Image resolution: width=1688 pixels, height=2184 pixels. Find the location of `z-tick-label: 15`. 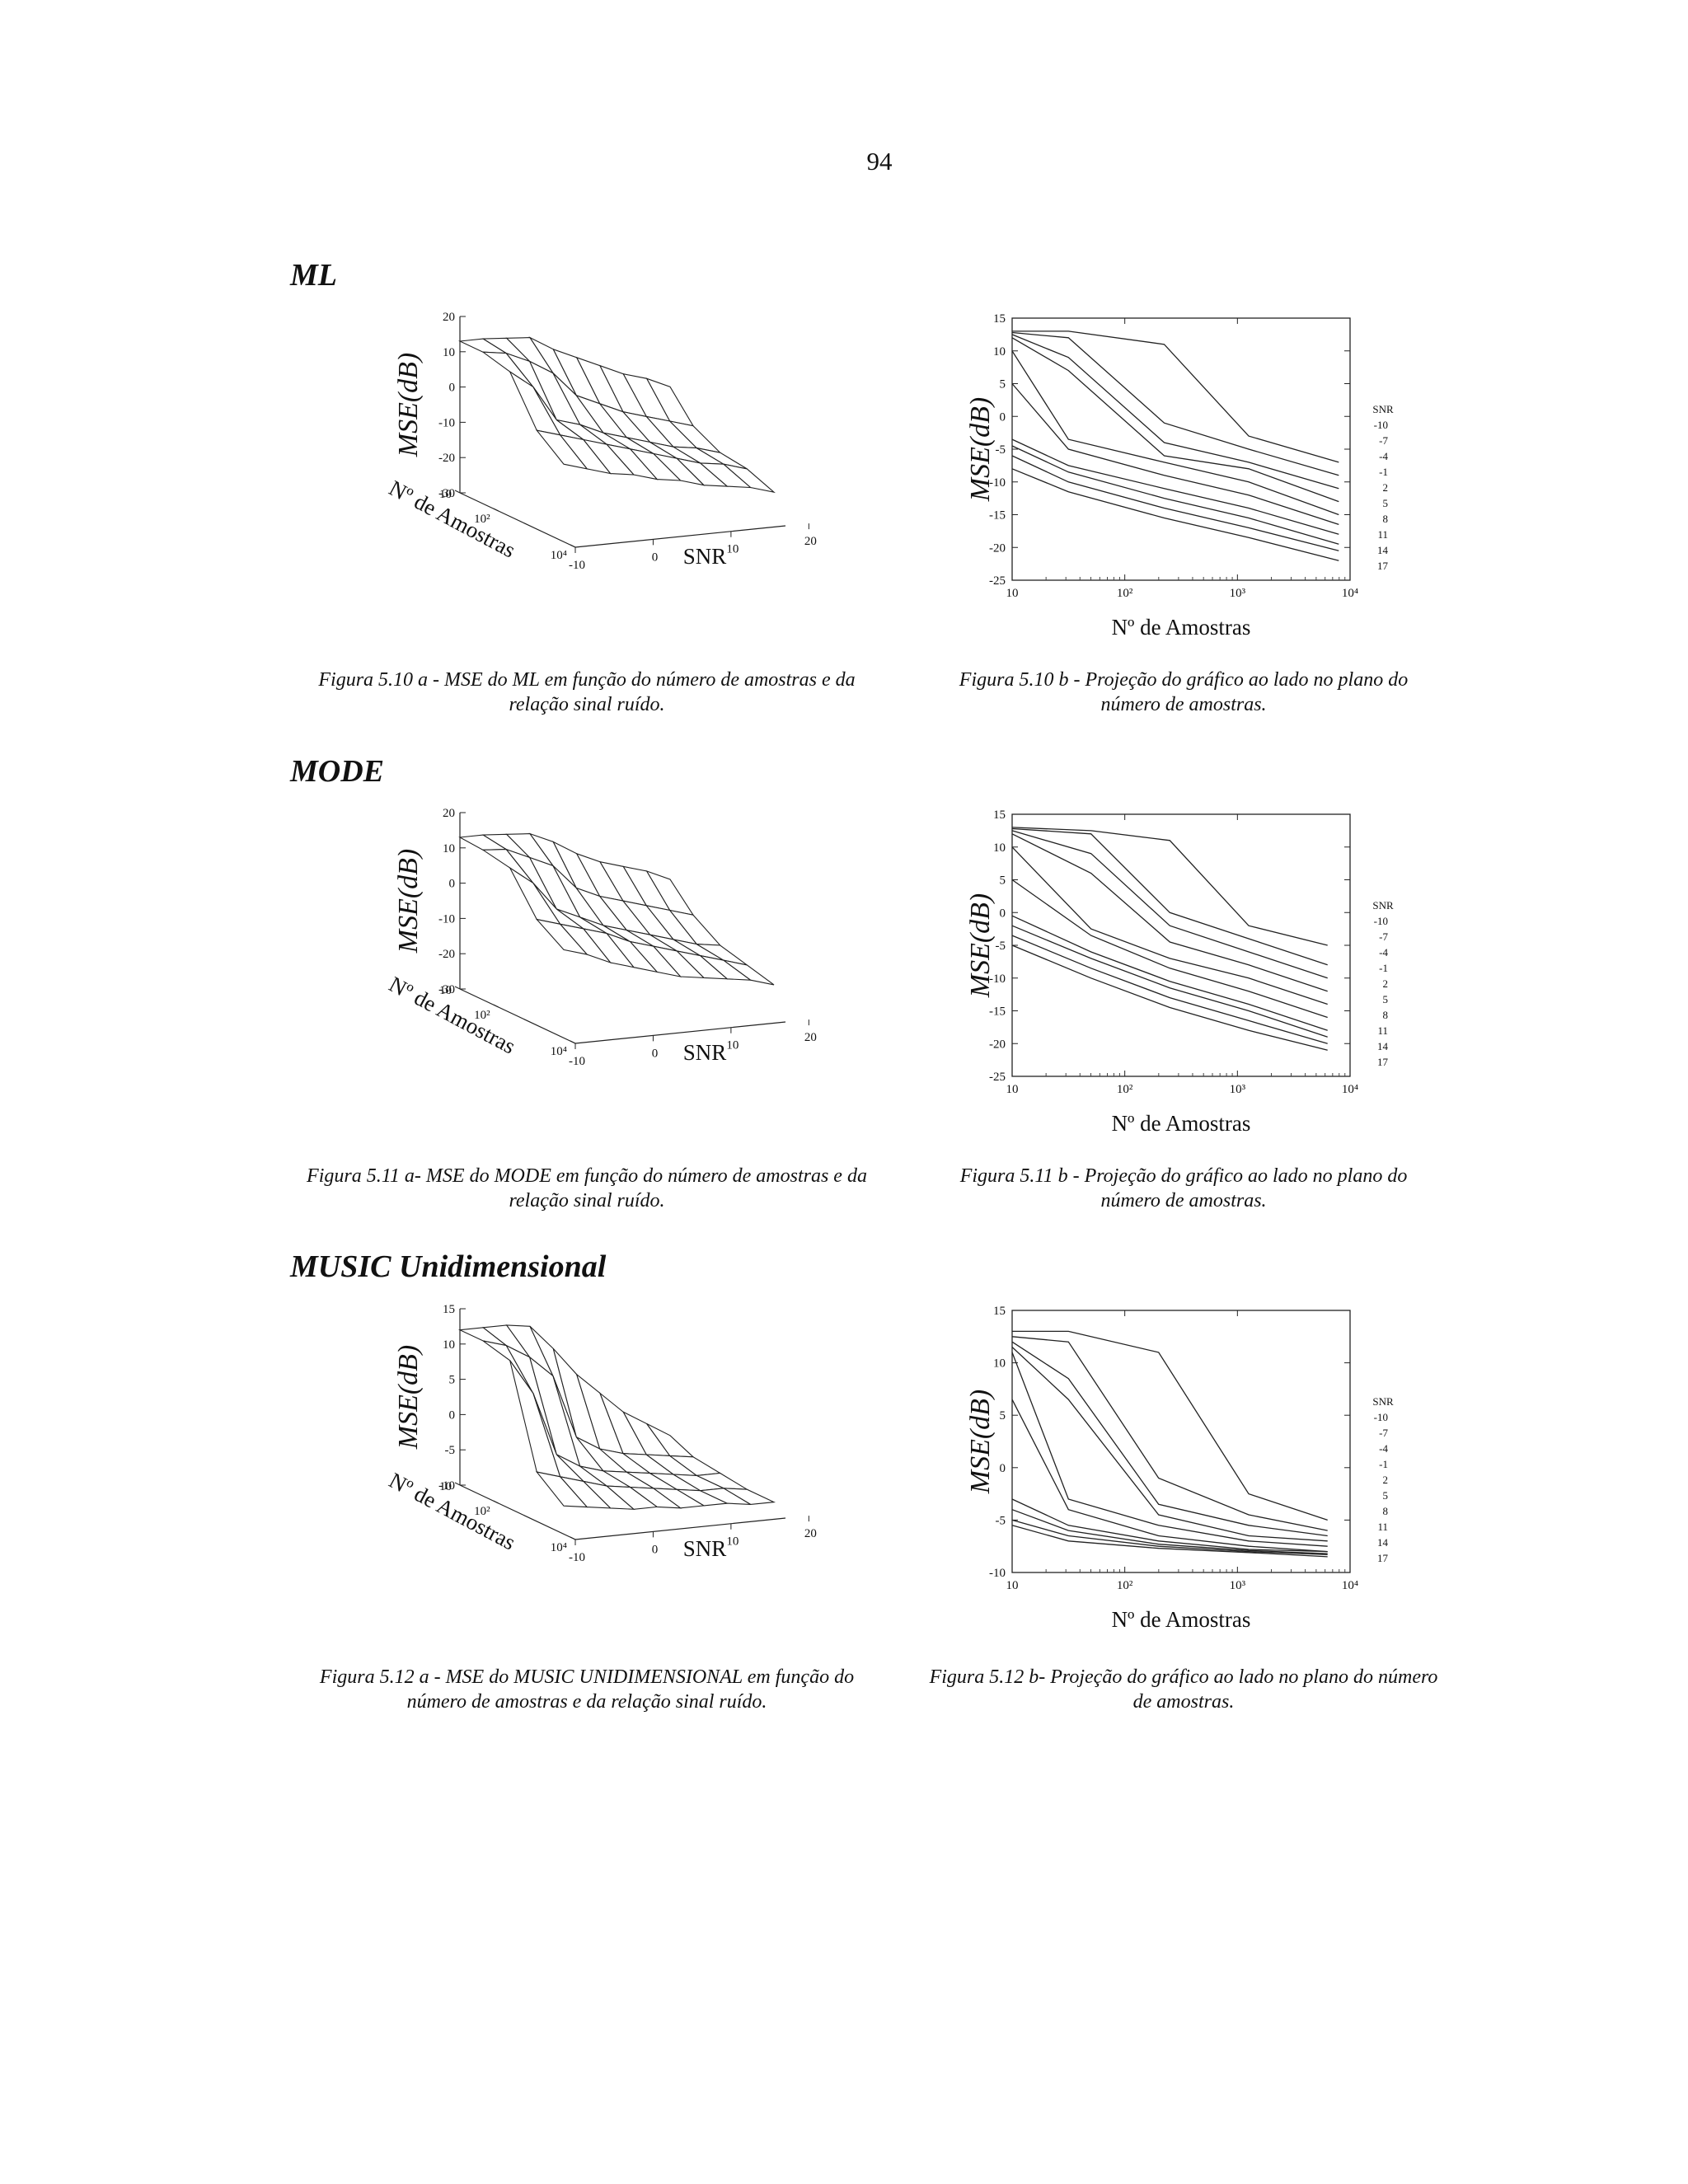

z-tick-label: 15 is located at coordinates (449, 1309).